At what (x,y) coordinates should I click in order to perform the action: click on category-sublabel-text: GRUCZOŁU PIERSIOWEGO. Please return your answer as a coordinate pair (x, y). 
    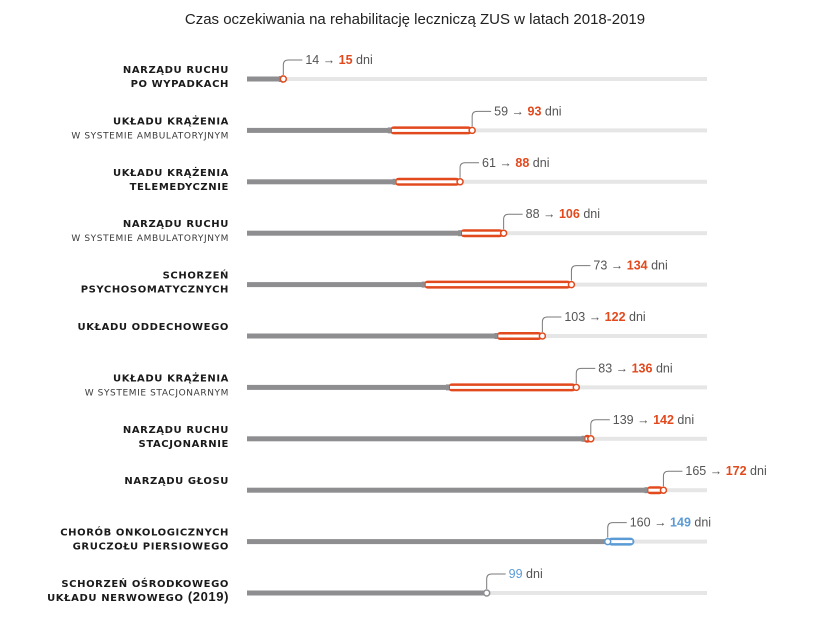
    Looking at the image, I should click on (151, 547).